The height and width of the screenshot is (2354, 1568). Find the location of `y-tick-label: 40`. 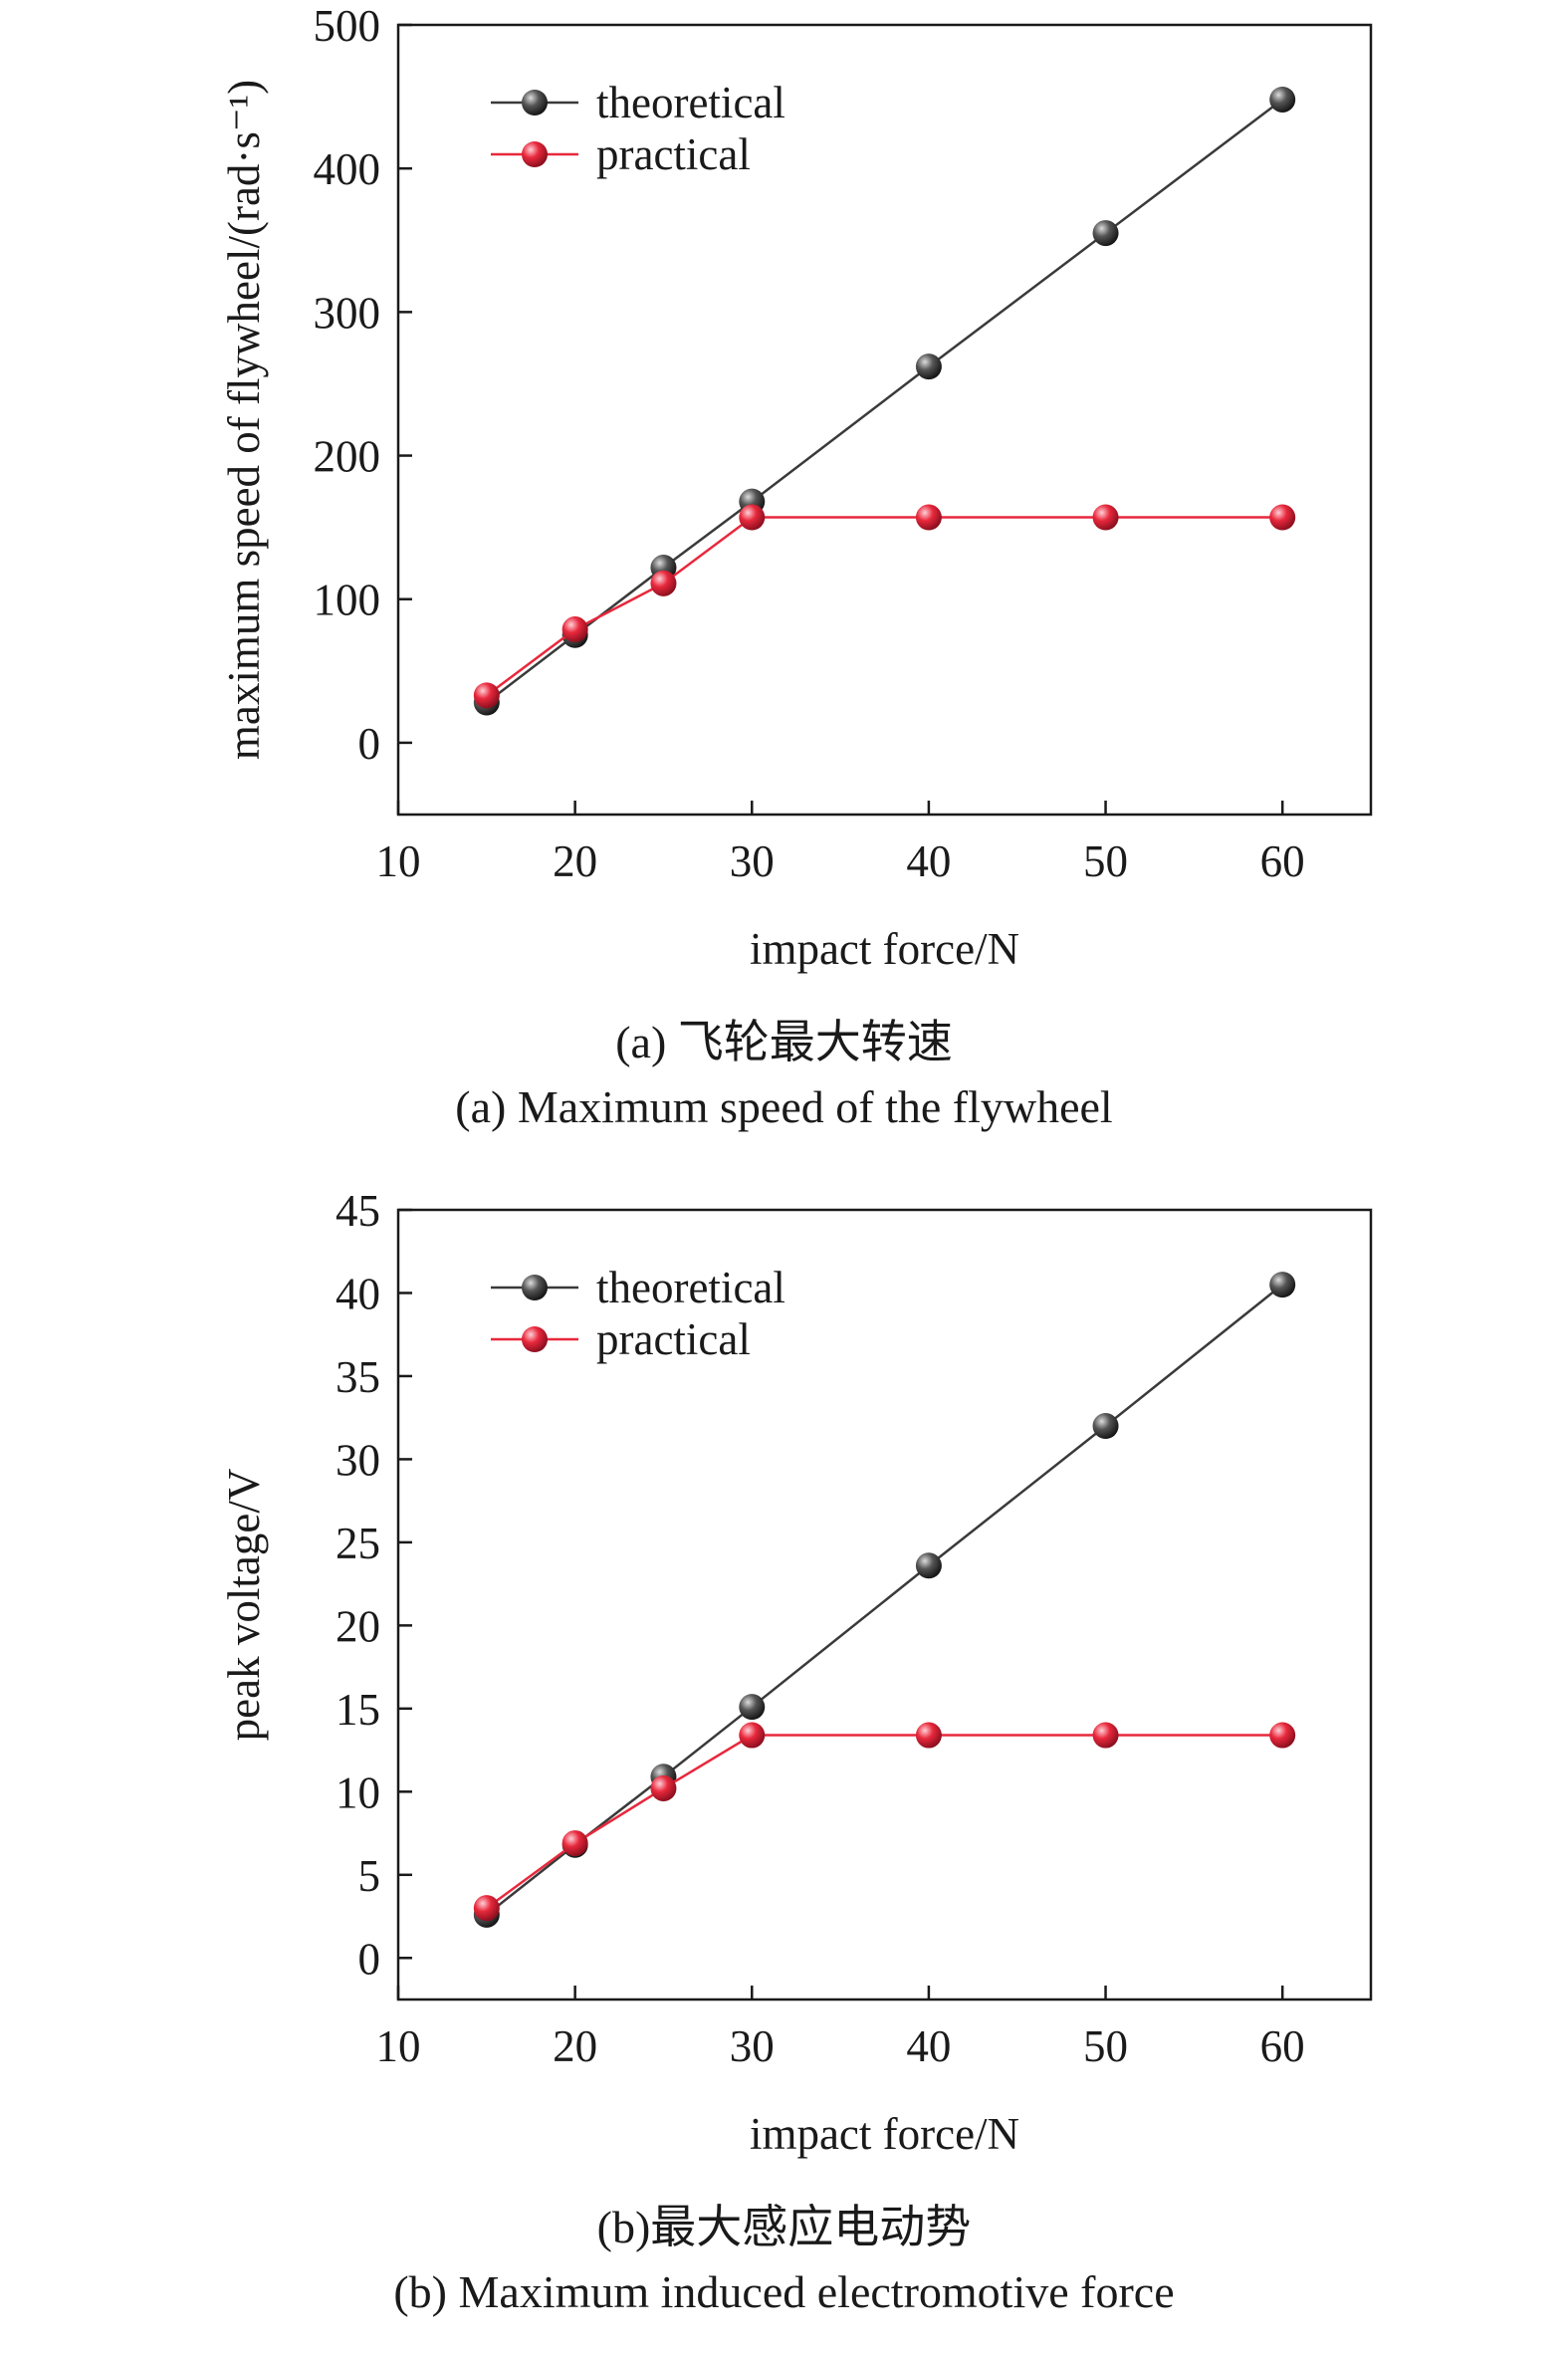

y-tick-label: 40 is located at coordinates (358, 1293).